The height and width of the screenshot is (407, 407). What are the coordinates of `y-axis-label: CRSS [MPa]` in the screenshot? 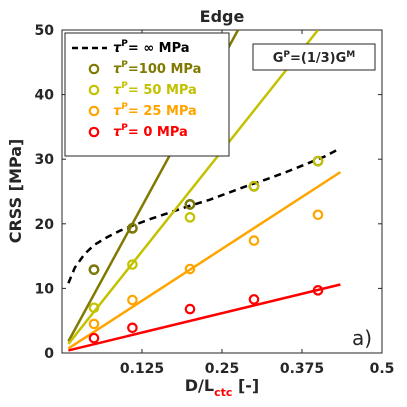 It's located at (15, 191).